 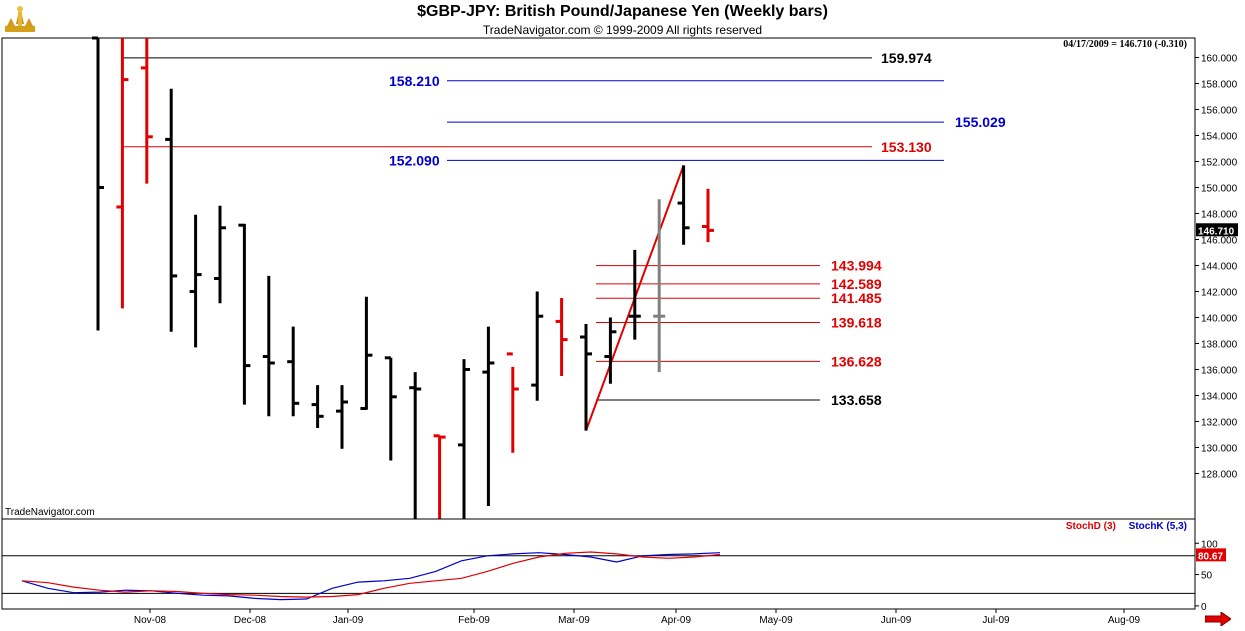 I want to click on last-quote: 04/17/2009 = 146.710 (-0.310), so click(x=1125, y=44).